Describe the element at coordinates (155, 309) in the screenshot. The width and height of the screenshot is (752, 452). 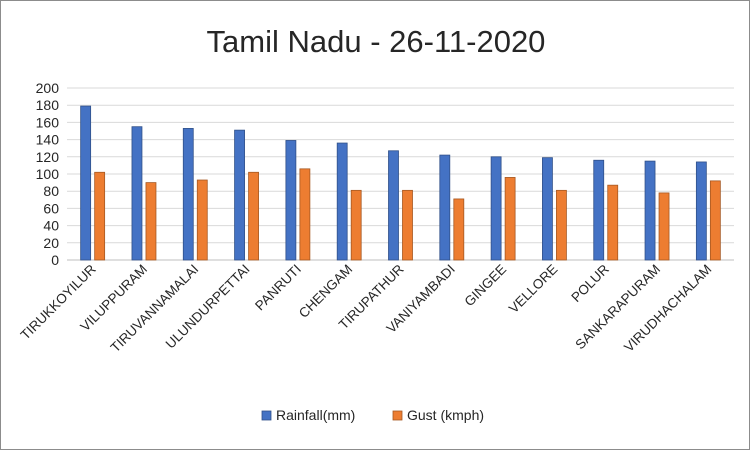
I see `x-category-label: TIRUVANNAMALAI` at that location.